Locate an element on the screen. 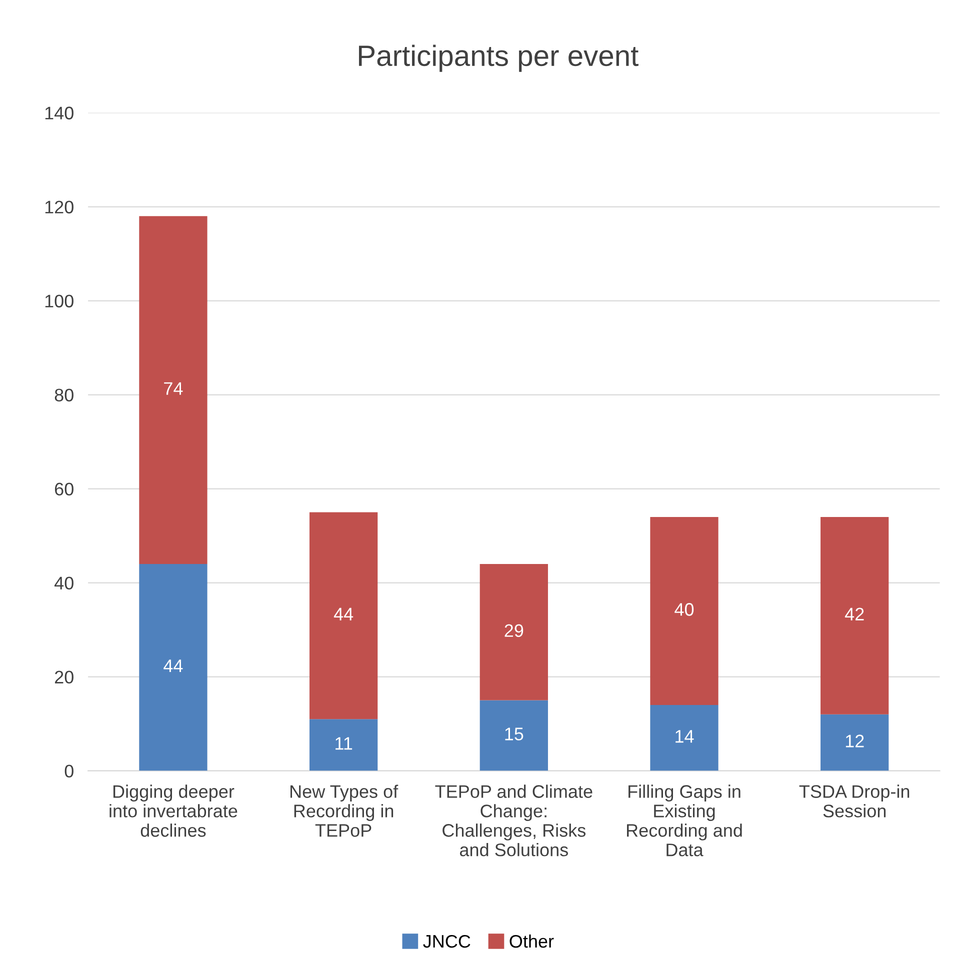 This screenshot has height=972, width=957. data-label: 12 is located at coordinates (855, 741).